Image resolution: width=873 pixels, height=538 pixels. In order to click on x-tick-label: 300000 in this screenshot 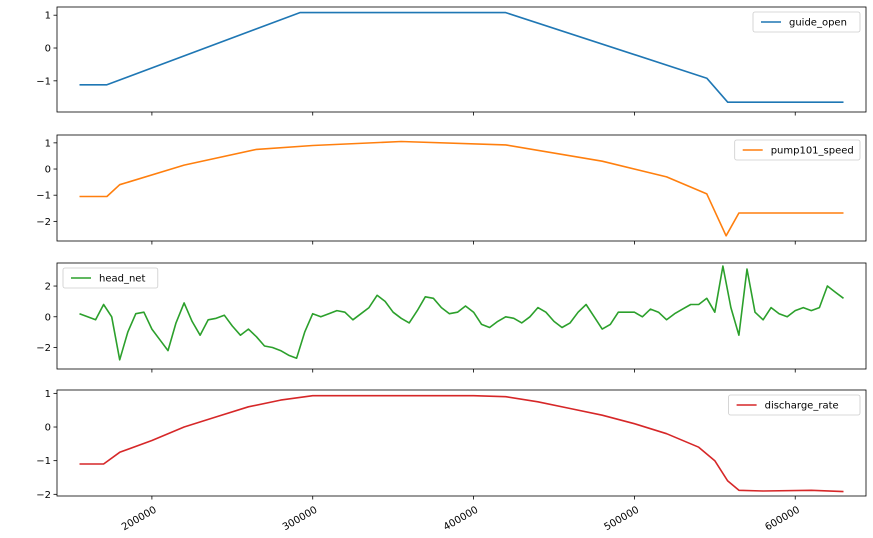, I will do `click(300, 519)`.